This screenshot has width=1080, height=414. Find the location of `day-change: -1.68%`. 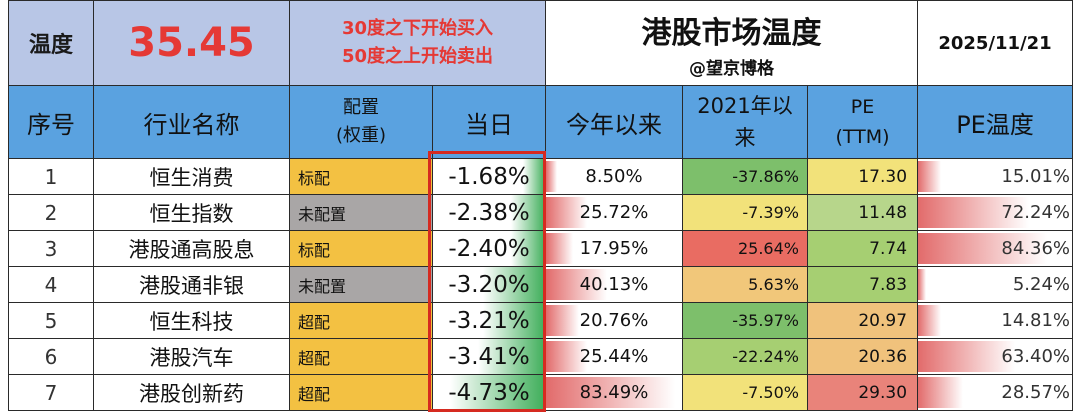

day-change: -1.68% is located at coordinates (489, 176).